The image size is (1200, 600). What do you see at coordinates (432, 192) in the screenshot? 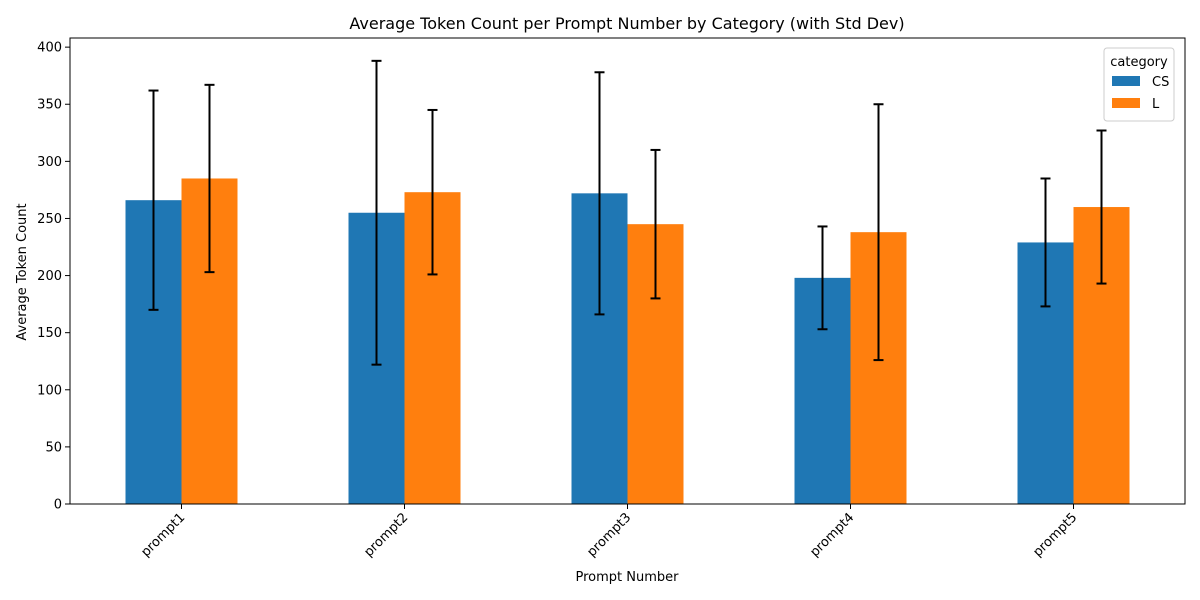
I see `error-bar-L-prompt2` at bounding box center [432, 192].